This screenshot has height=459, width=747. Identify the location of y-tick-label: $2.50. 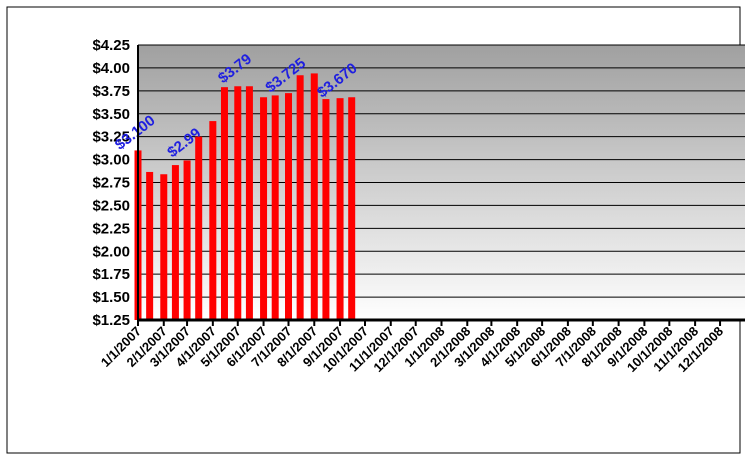
(111, 205).